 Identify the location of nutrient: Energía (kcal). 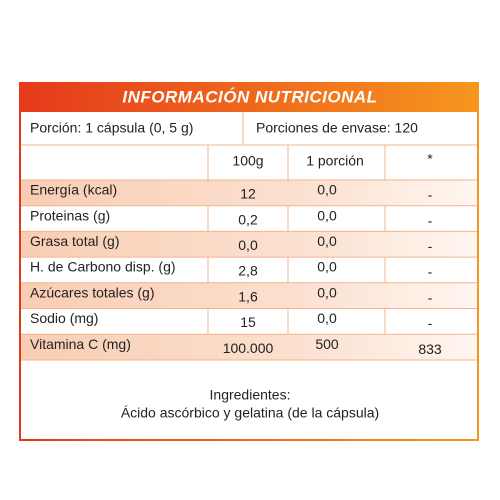
(73, 190).